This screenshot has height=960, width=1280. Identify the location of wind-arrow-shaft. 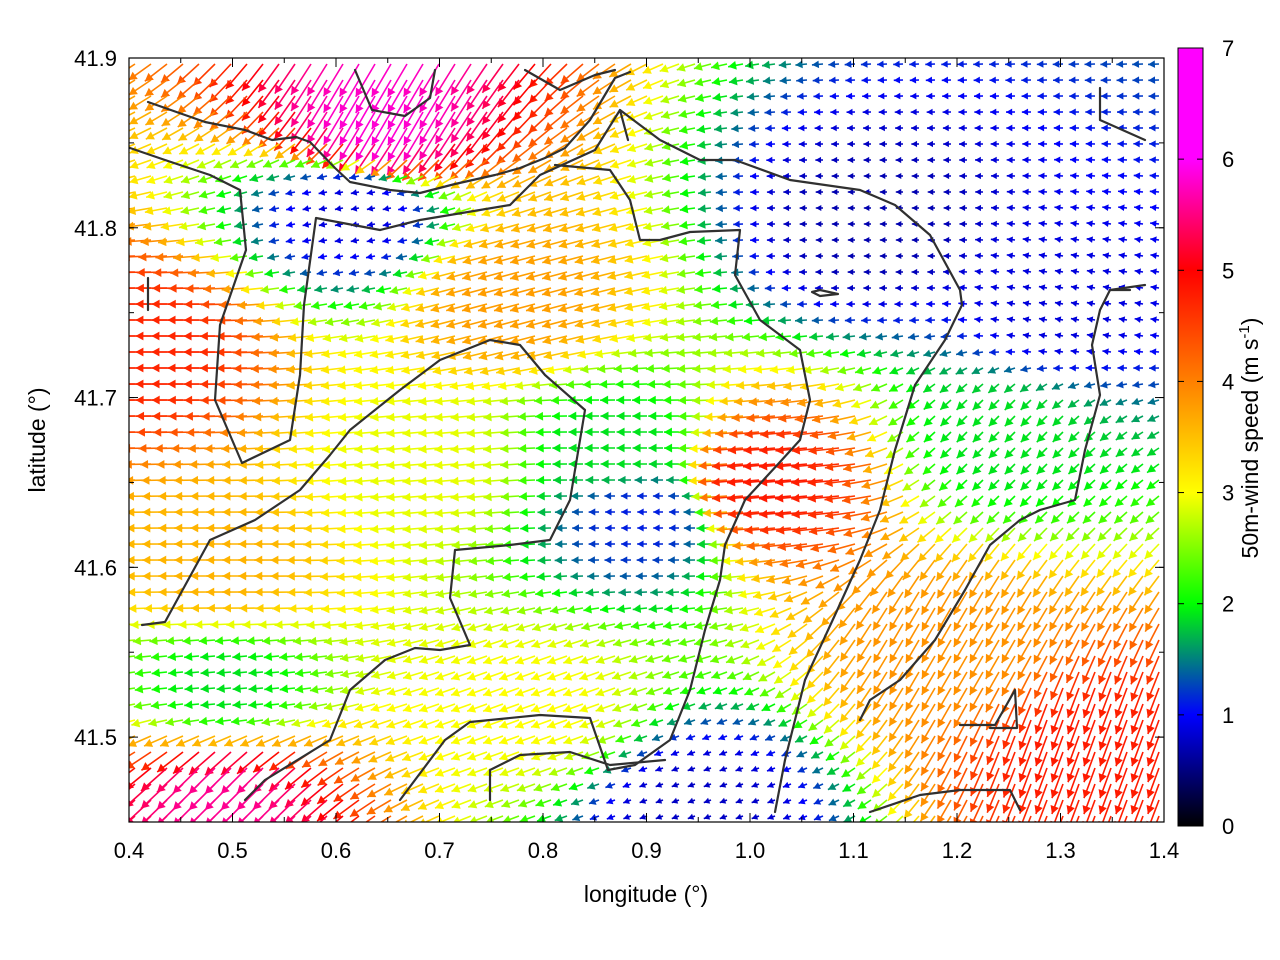
(132, 145).